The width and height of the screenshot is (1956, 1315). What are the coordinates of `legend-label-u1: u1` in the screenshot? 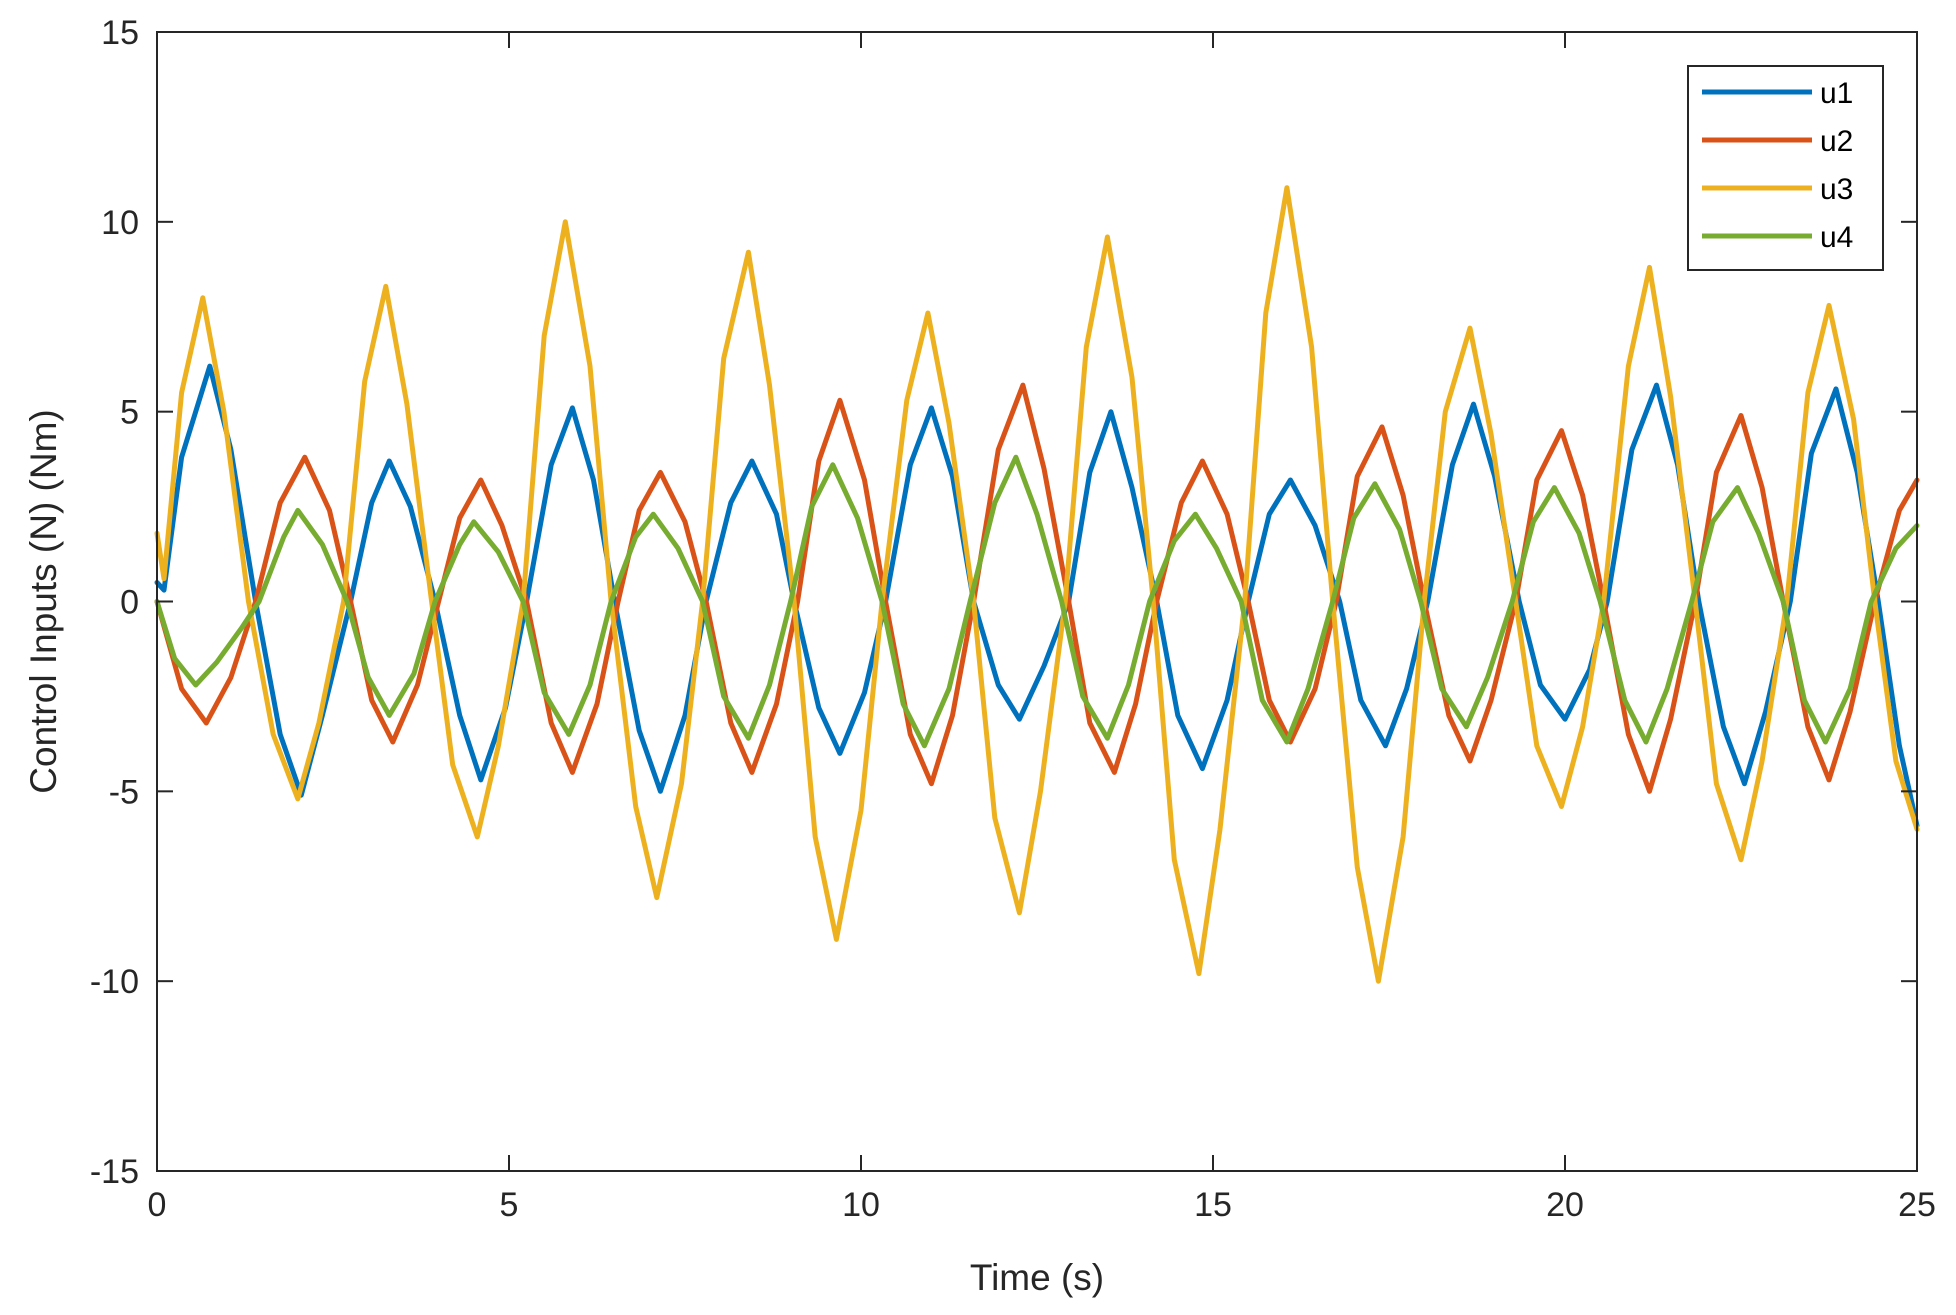 It's located at (1836, 93).